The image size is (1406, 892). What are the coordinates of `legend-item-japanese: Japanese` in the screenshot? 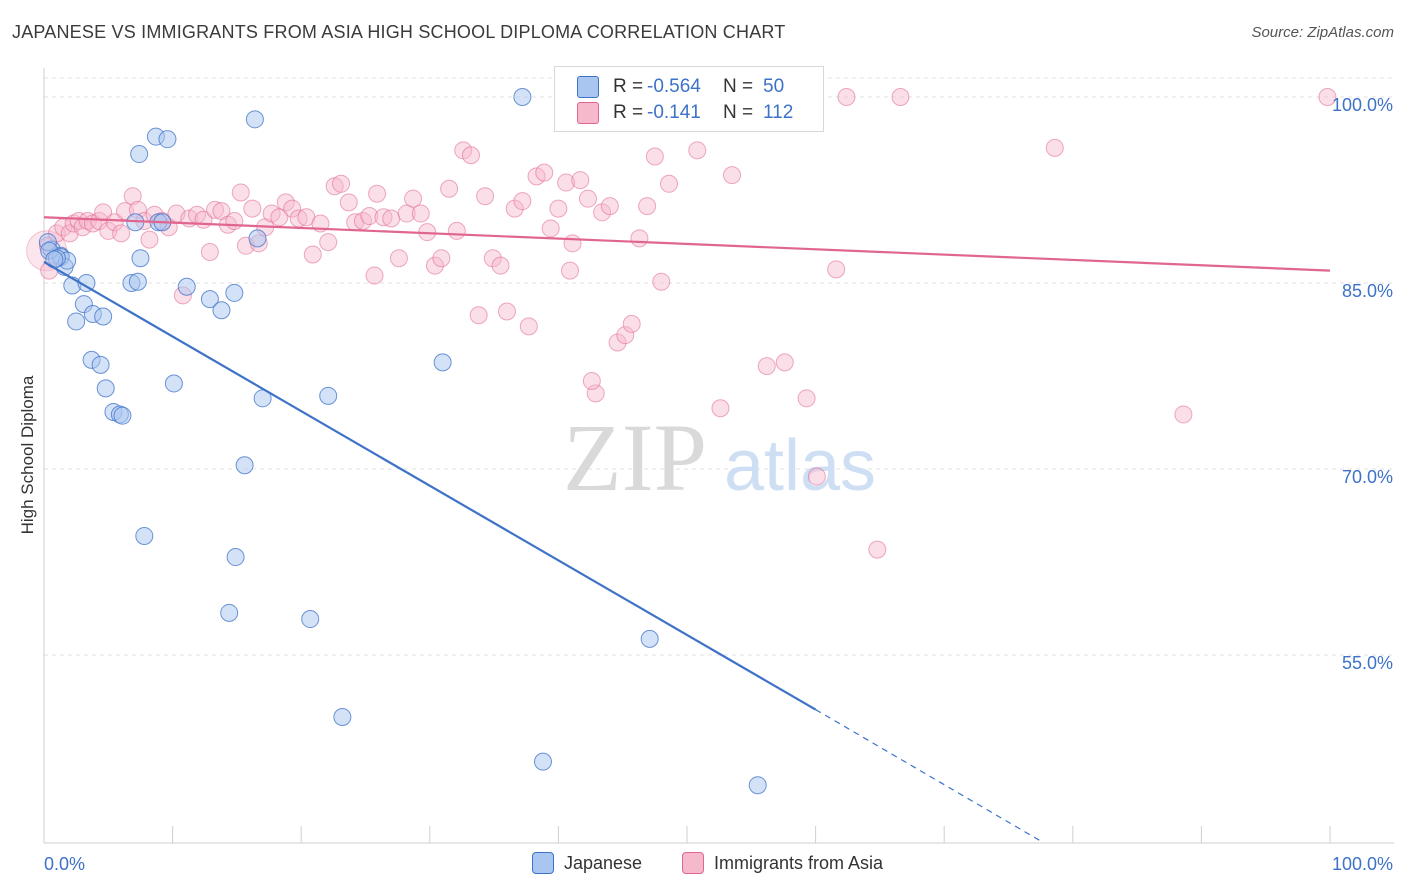 It's located at (587, 863).